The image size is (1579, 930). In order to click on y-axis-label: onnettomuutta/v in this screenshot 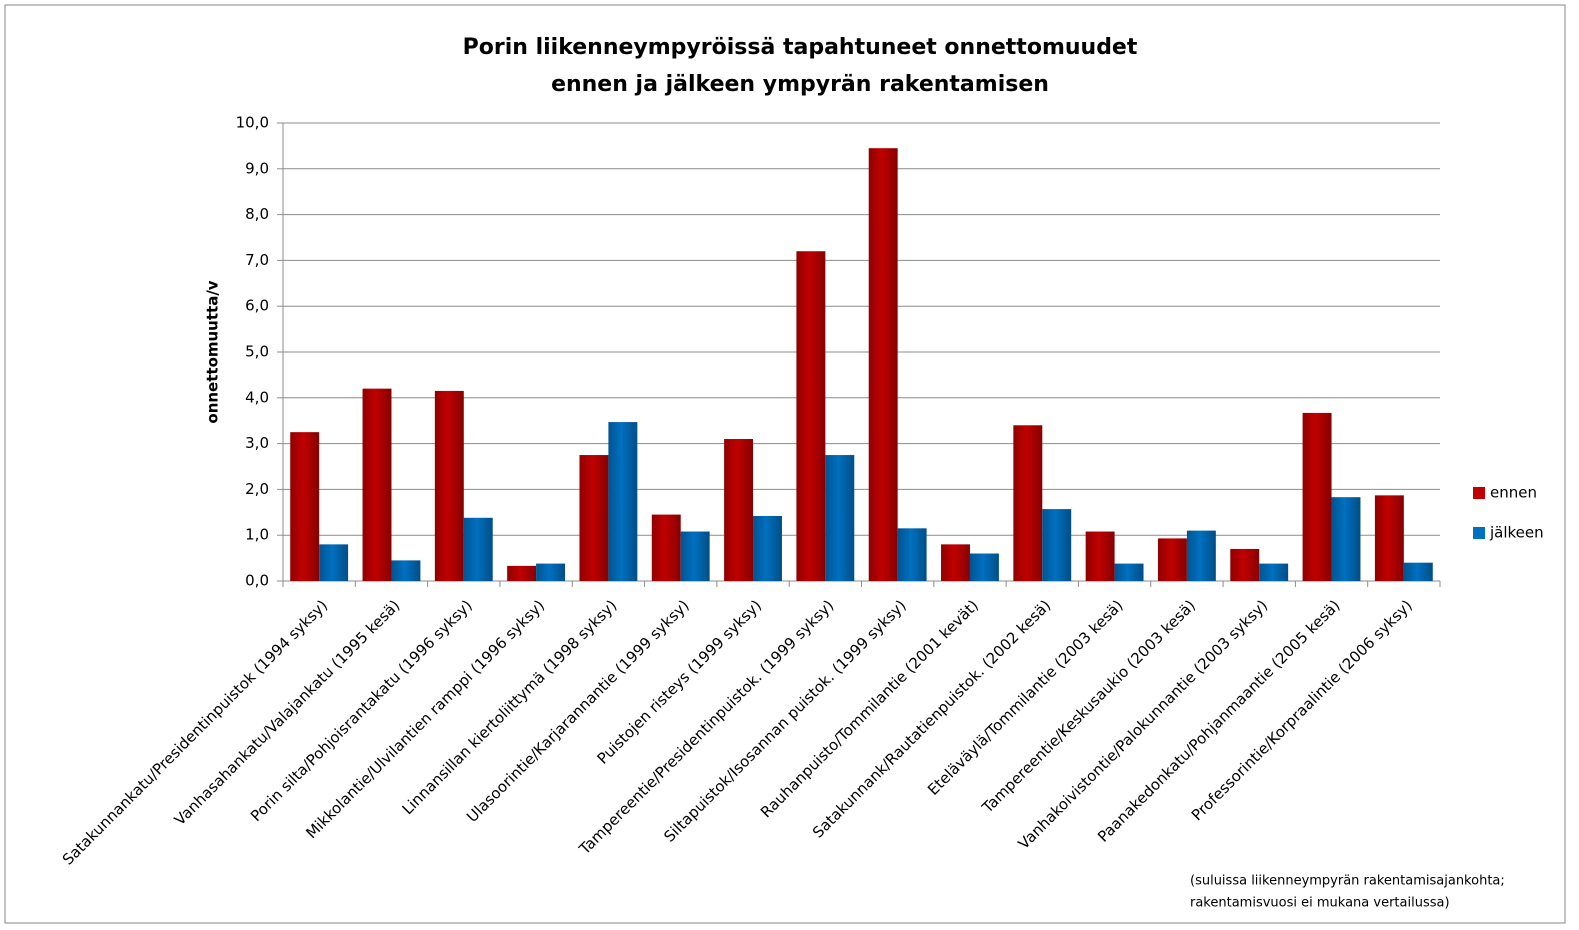, I will do `click(213, 351)`.